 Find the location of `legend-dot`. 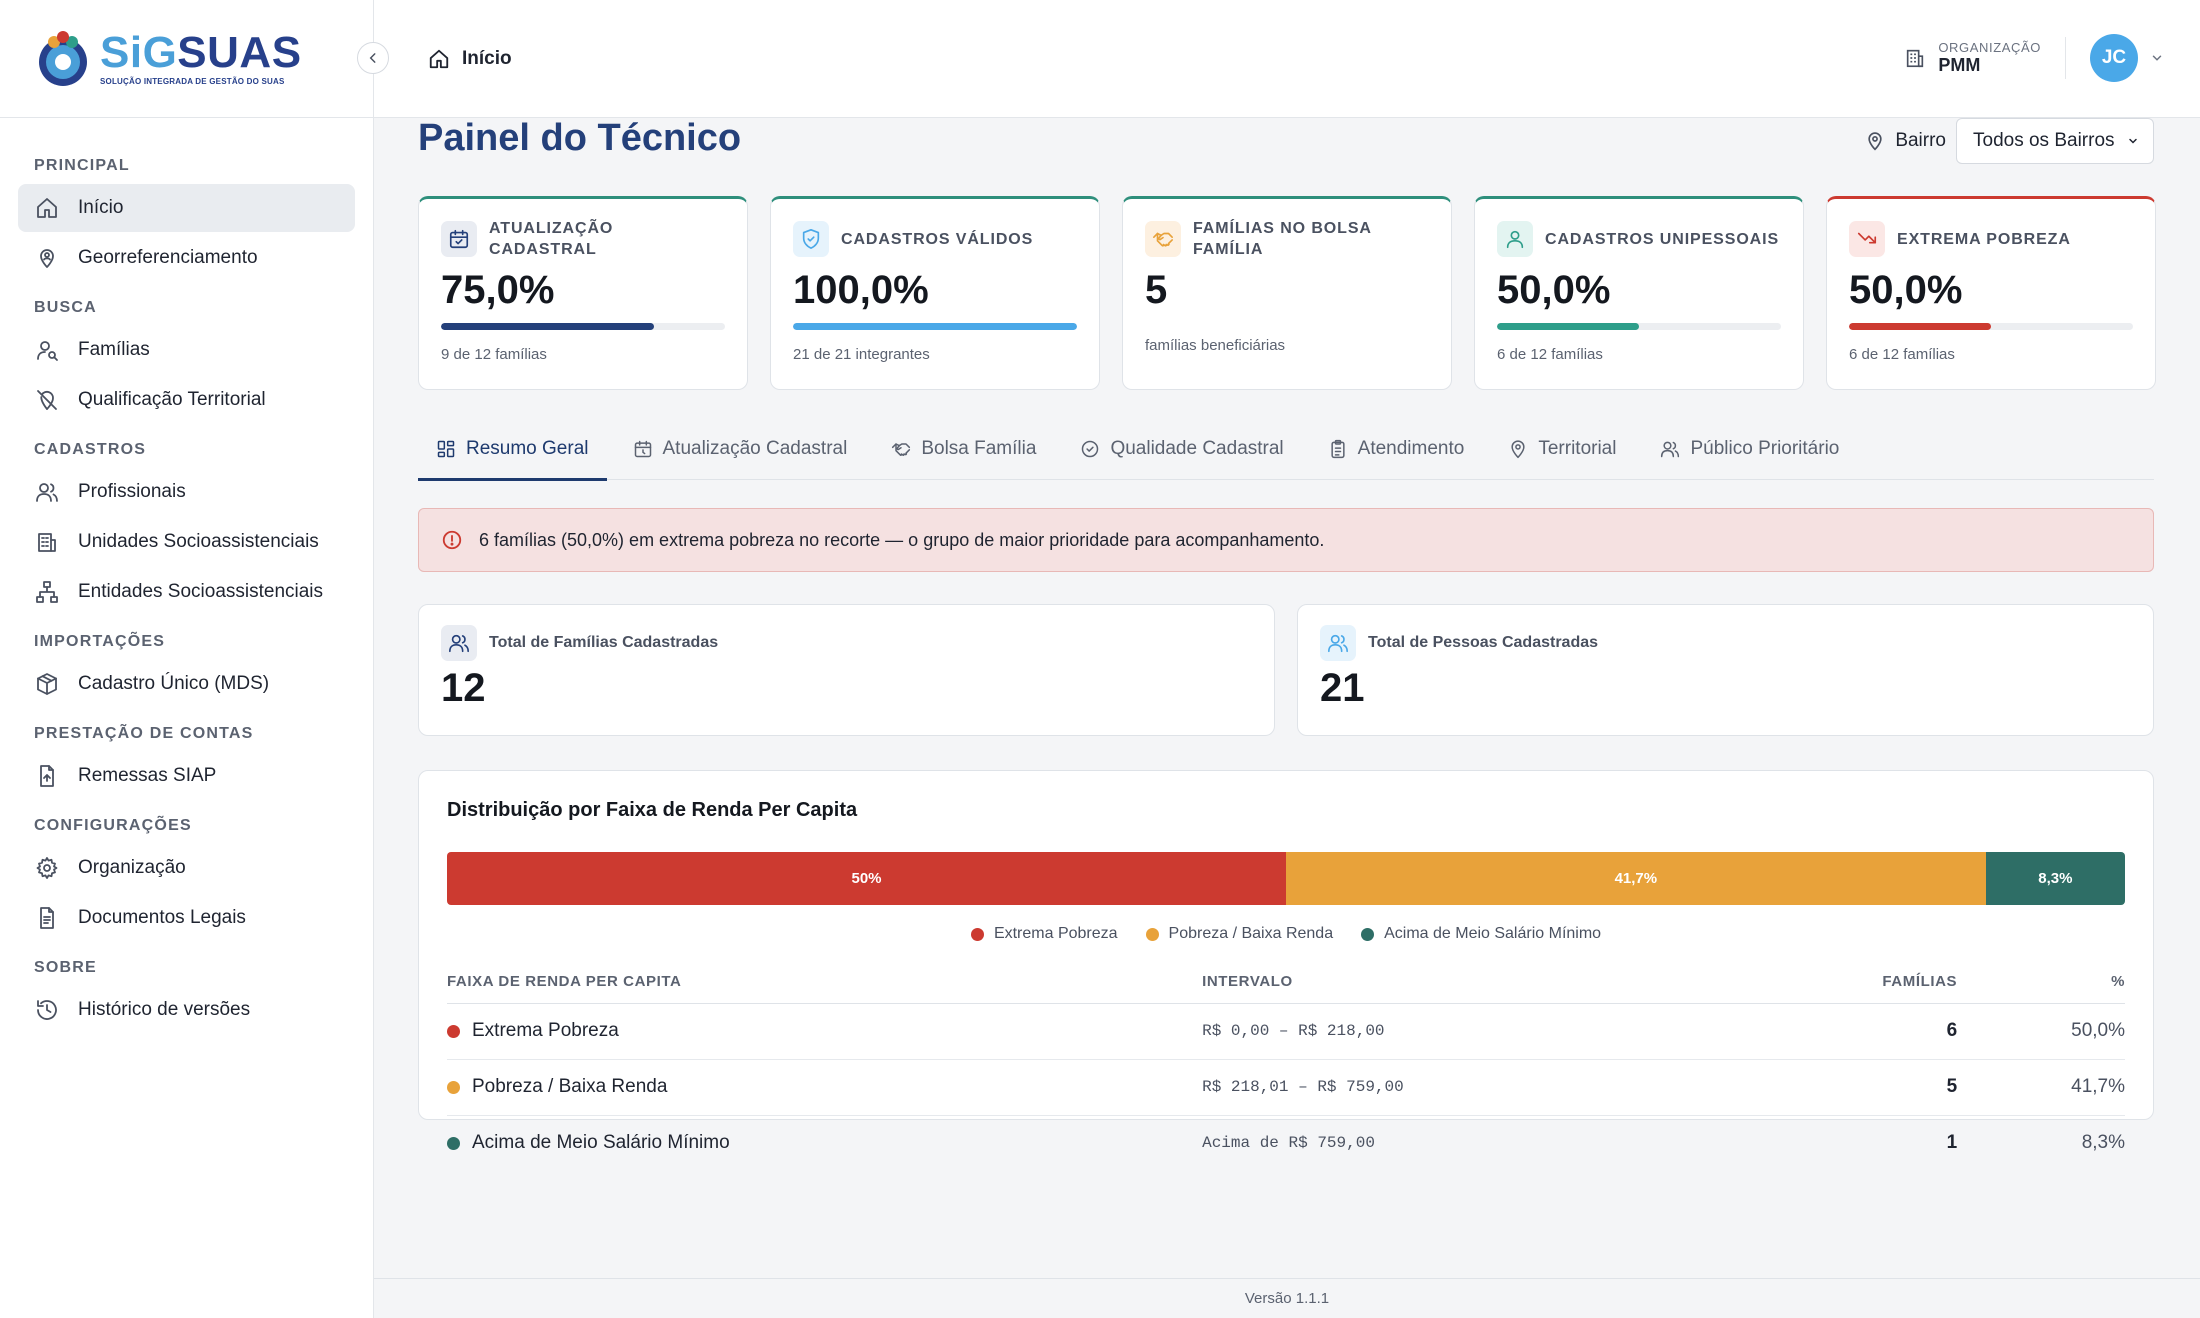

legend-dot is located at coordinates (1368, 934).